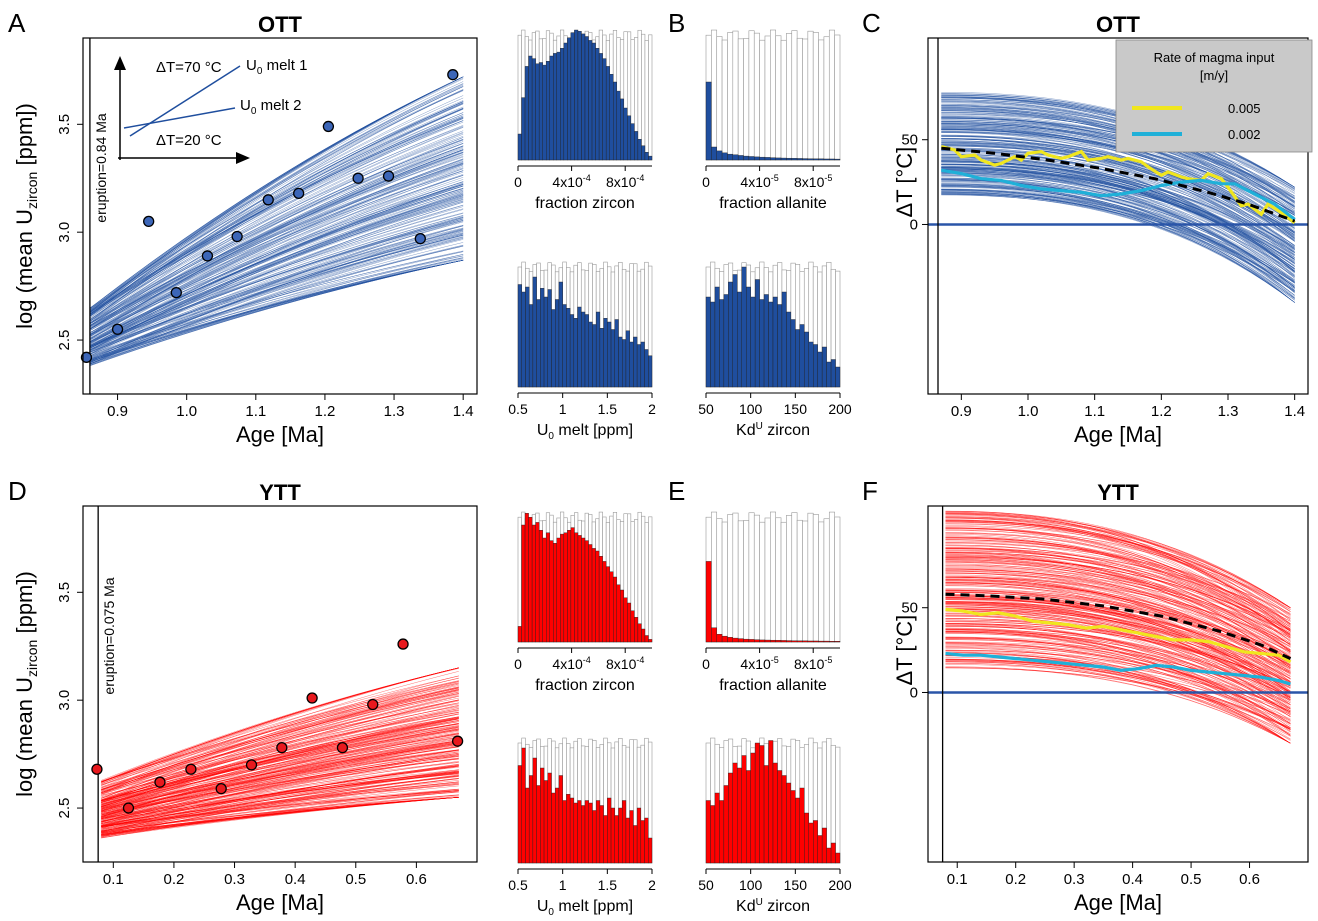  I want to click on y-axis-label: ΔT [°C], so click(904, 182).